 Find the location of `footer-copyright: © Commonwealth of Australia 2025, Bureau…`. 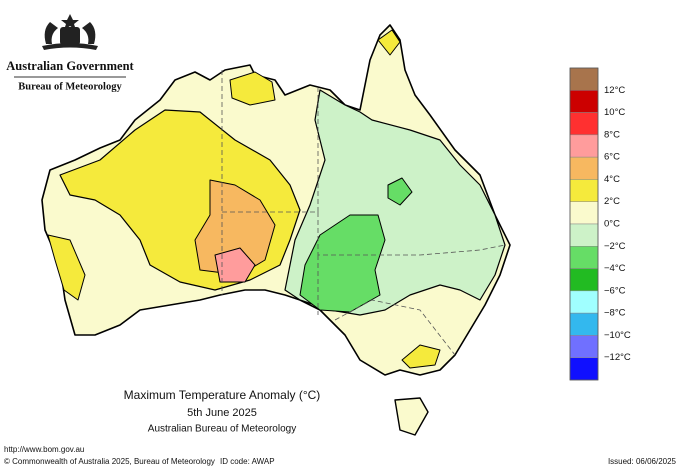

footer-copyright: © Commonwealth of Australia 2025, Bureau… is located at coordinates (109, 461).